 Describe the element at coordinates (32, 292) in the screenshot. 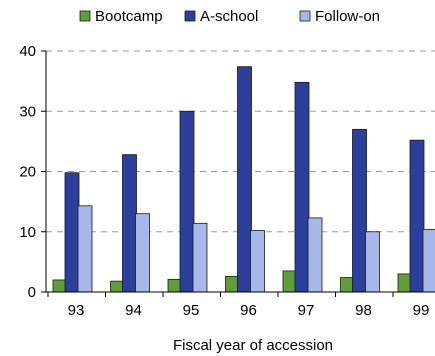

I see `y-tick-label-0: 0` at that location.